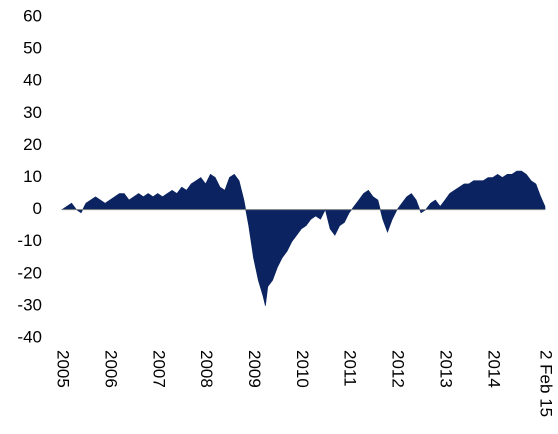 The width and height of the screenshot is (558, 434). What do you see at coordinates (254, 369) in the screenshot?
I see `x-tick-label: 2009` at bounding box center [254, 369].